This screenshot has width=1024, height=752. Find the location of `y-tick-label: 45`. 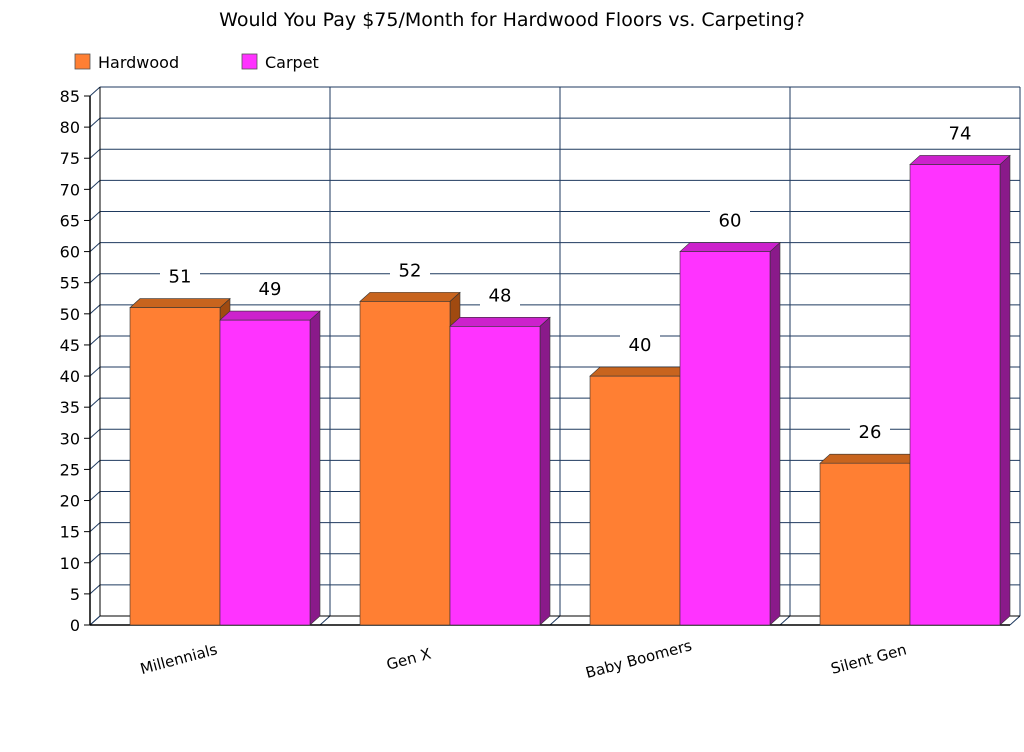

y-tick-label: 45 is located at coordinates (70, 345).